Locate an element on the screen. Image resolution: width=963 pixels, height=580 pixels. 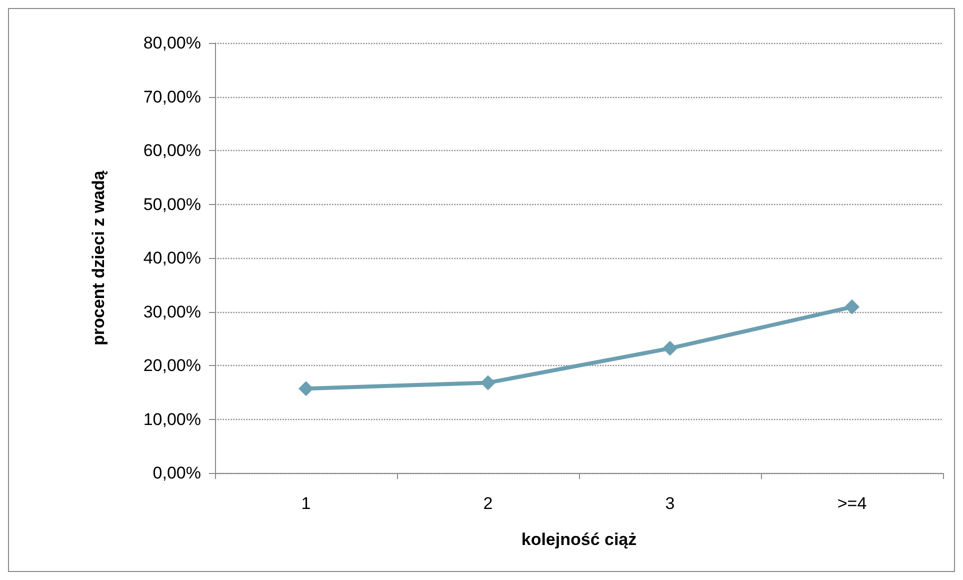
y-tick-label: 50,00% is located at coordinates (172, 204).